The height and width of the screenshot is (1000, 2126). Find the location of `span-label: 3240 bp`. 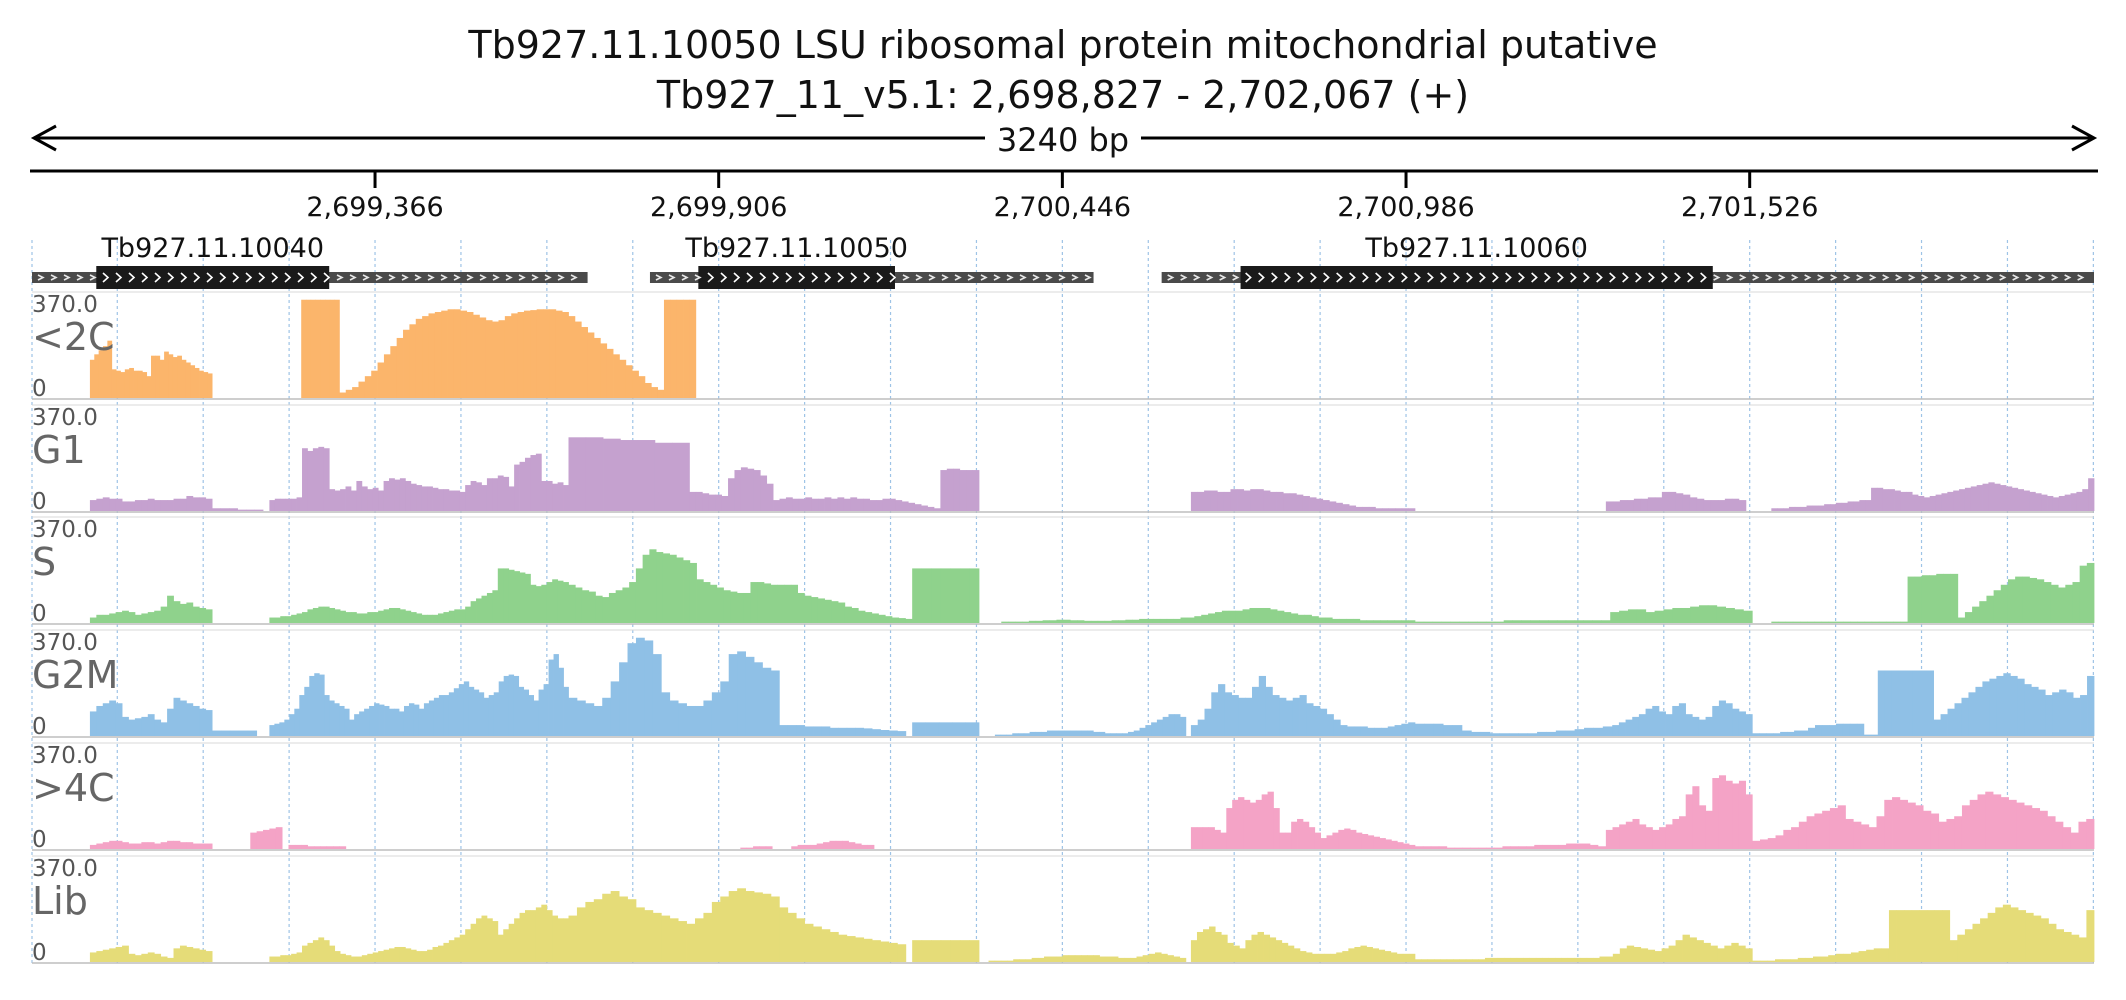

span-label: 3240 bp is located at coordinates (1063, 140).